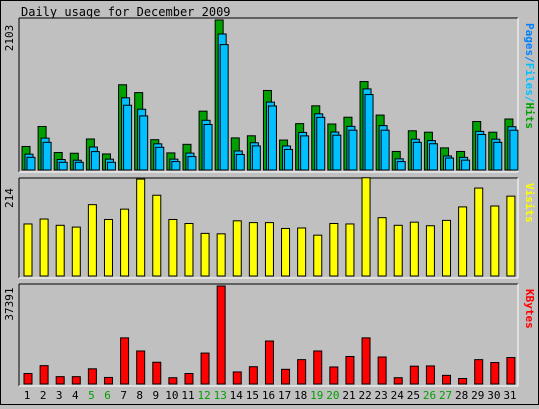 This screenshot has width=539, height=409. Describe the element at coordinates (529, 79) in the screenshot. I see `legend-files: Files` at that location.